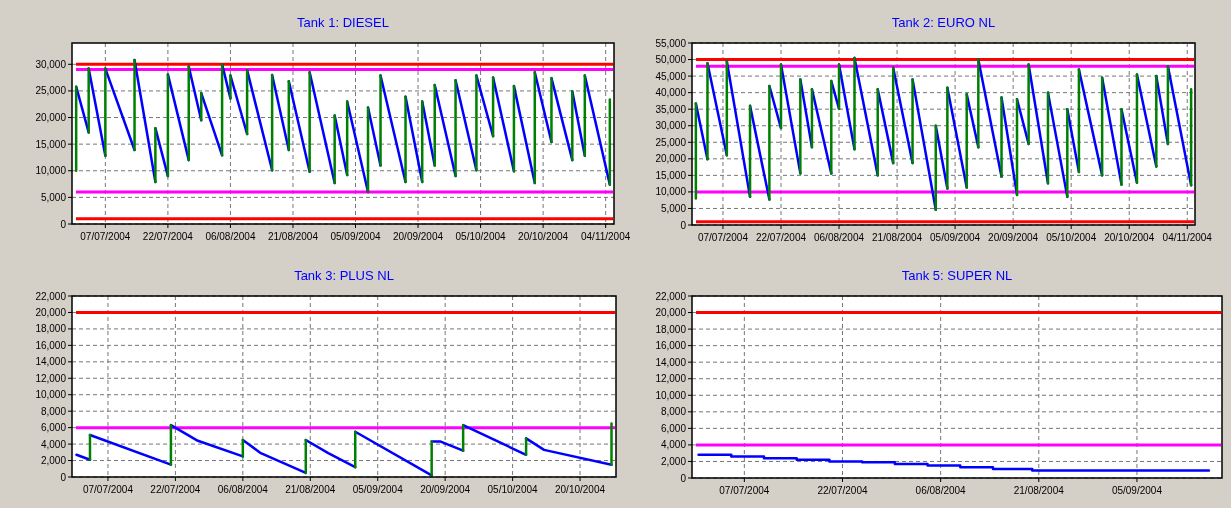 The image size is (1231, 508). I want to click on chart-title: Tank 1: DIESEL, so click(343, 22).